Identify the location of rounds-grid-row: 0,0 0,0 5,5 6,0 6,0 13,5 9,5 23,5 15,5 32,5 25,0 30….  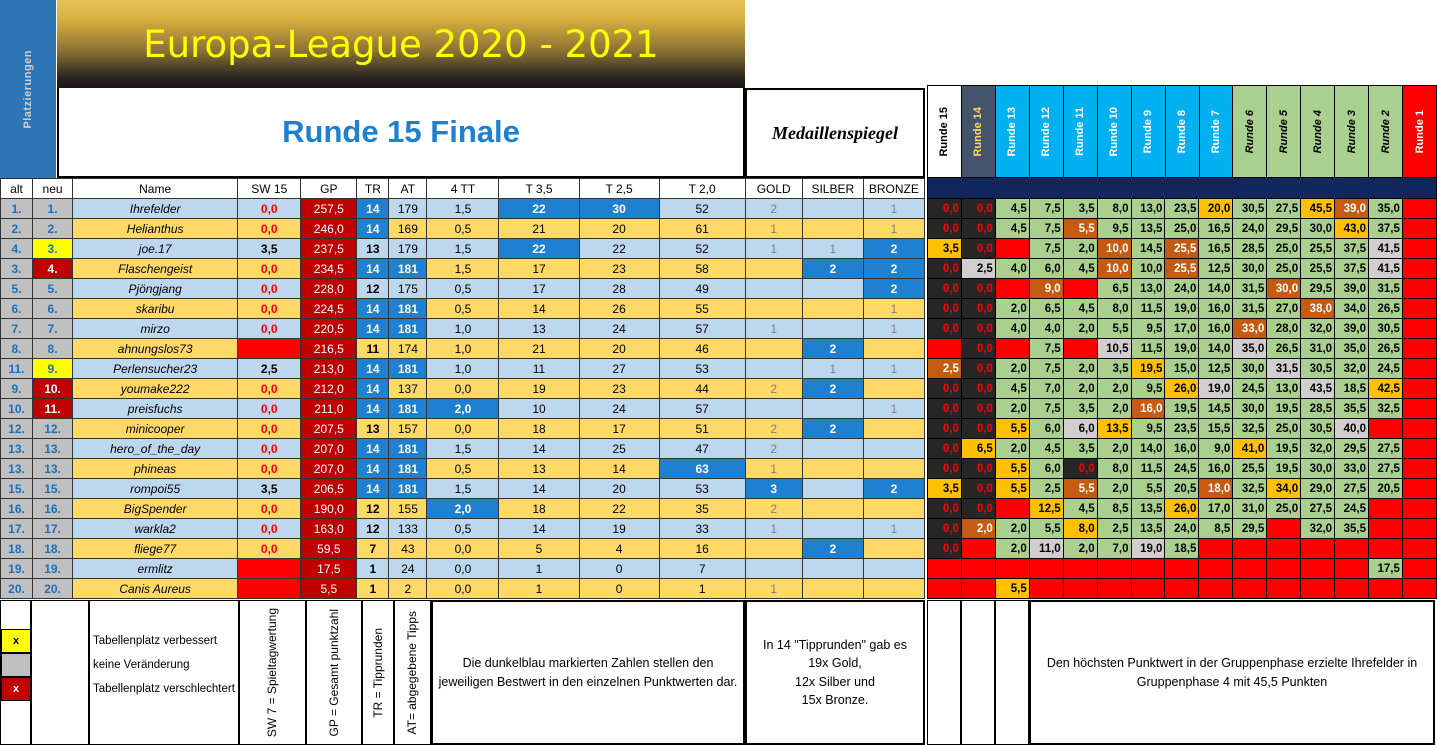
(1182, 428).